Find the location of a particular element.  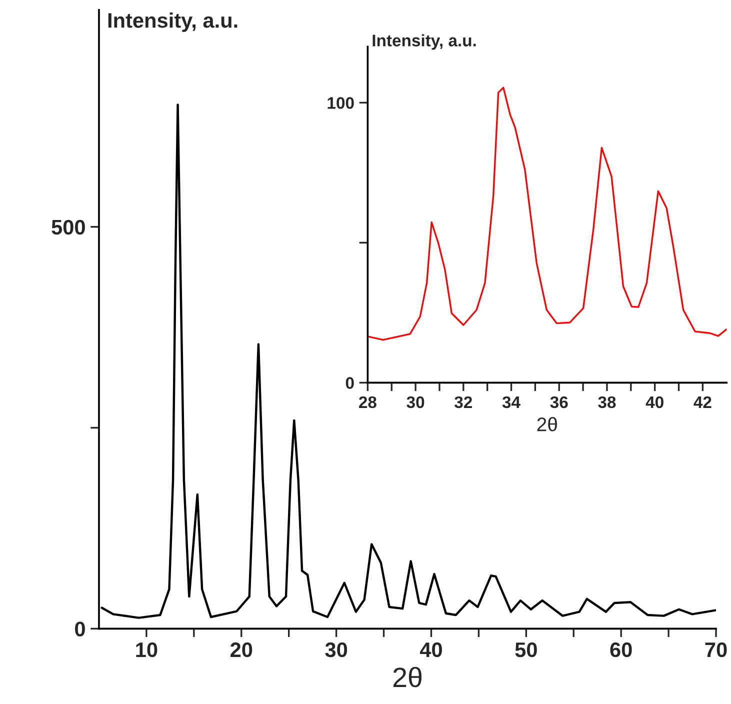

x-tick-label: 28 is located at coordinates (367, 402).